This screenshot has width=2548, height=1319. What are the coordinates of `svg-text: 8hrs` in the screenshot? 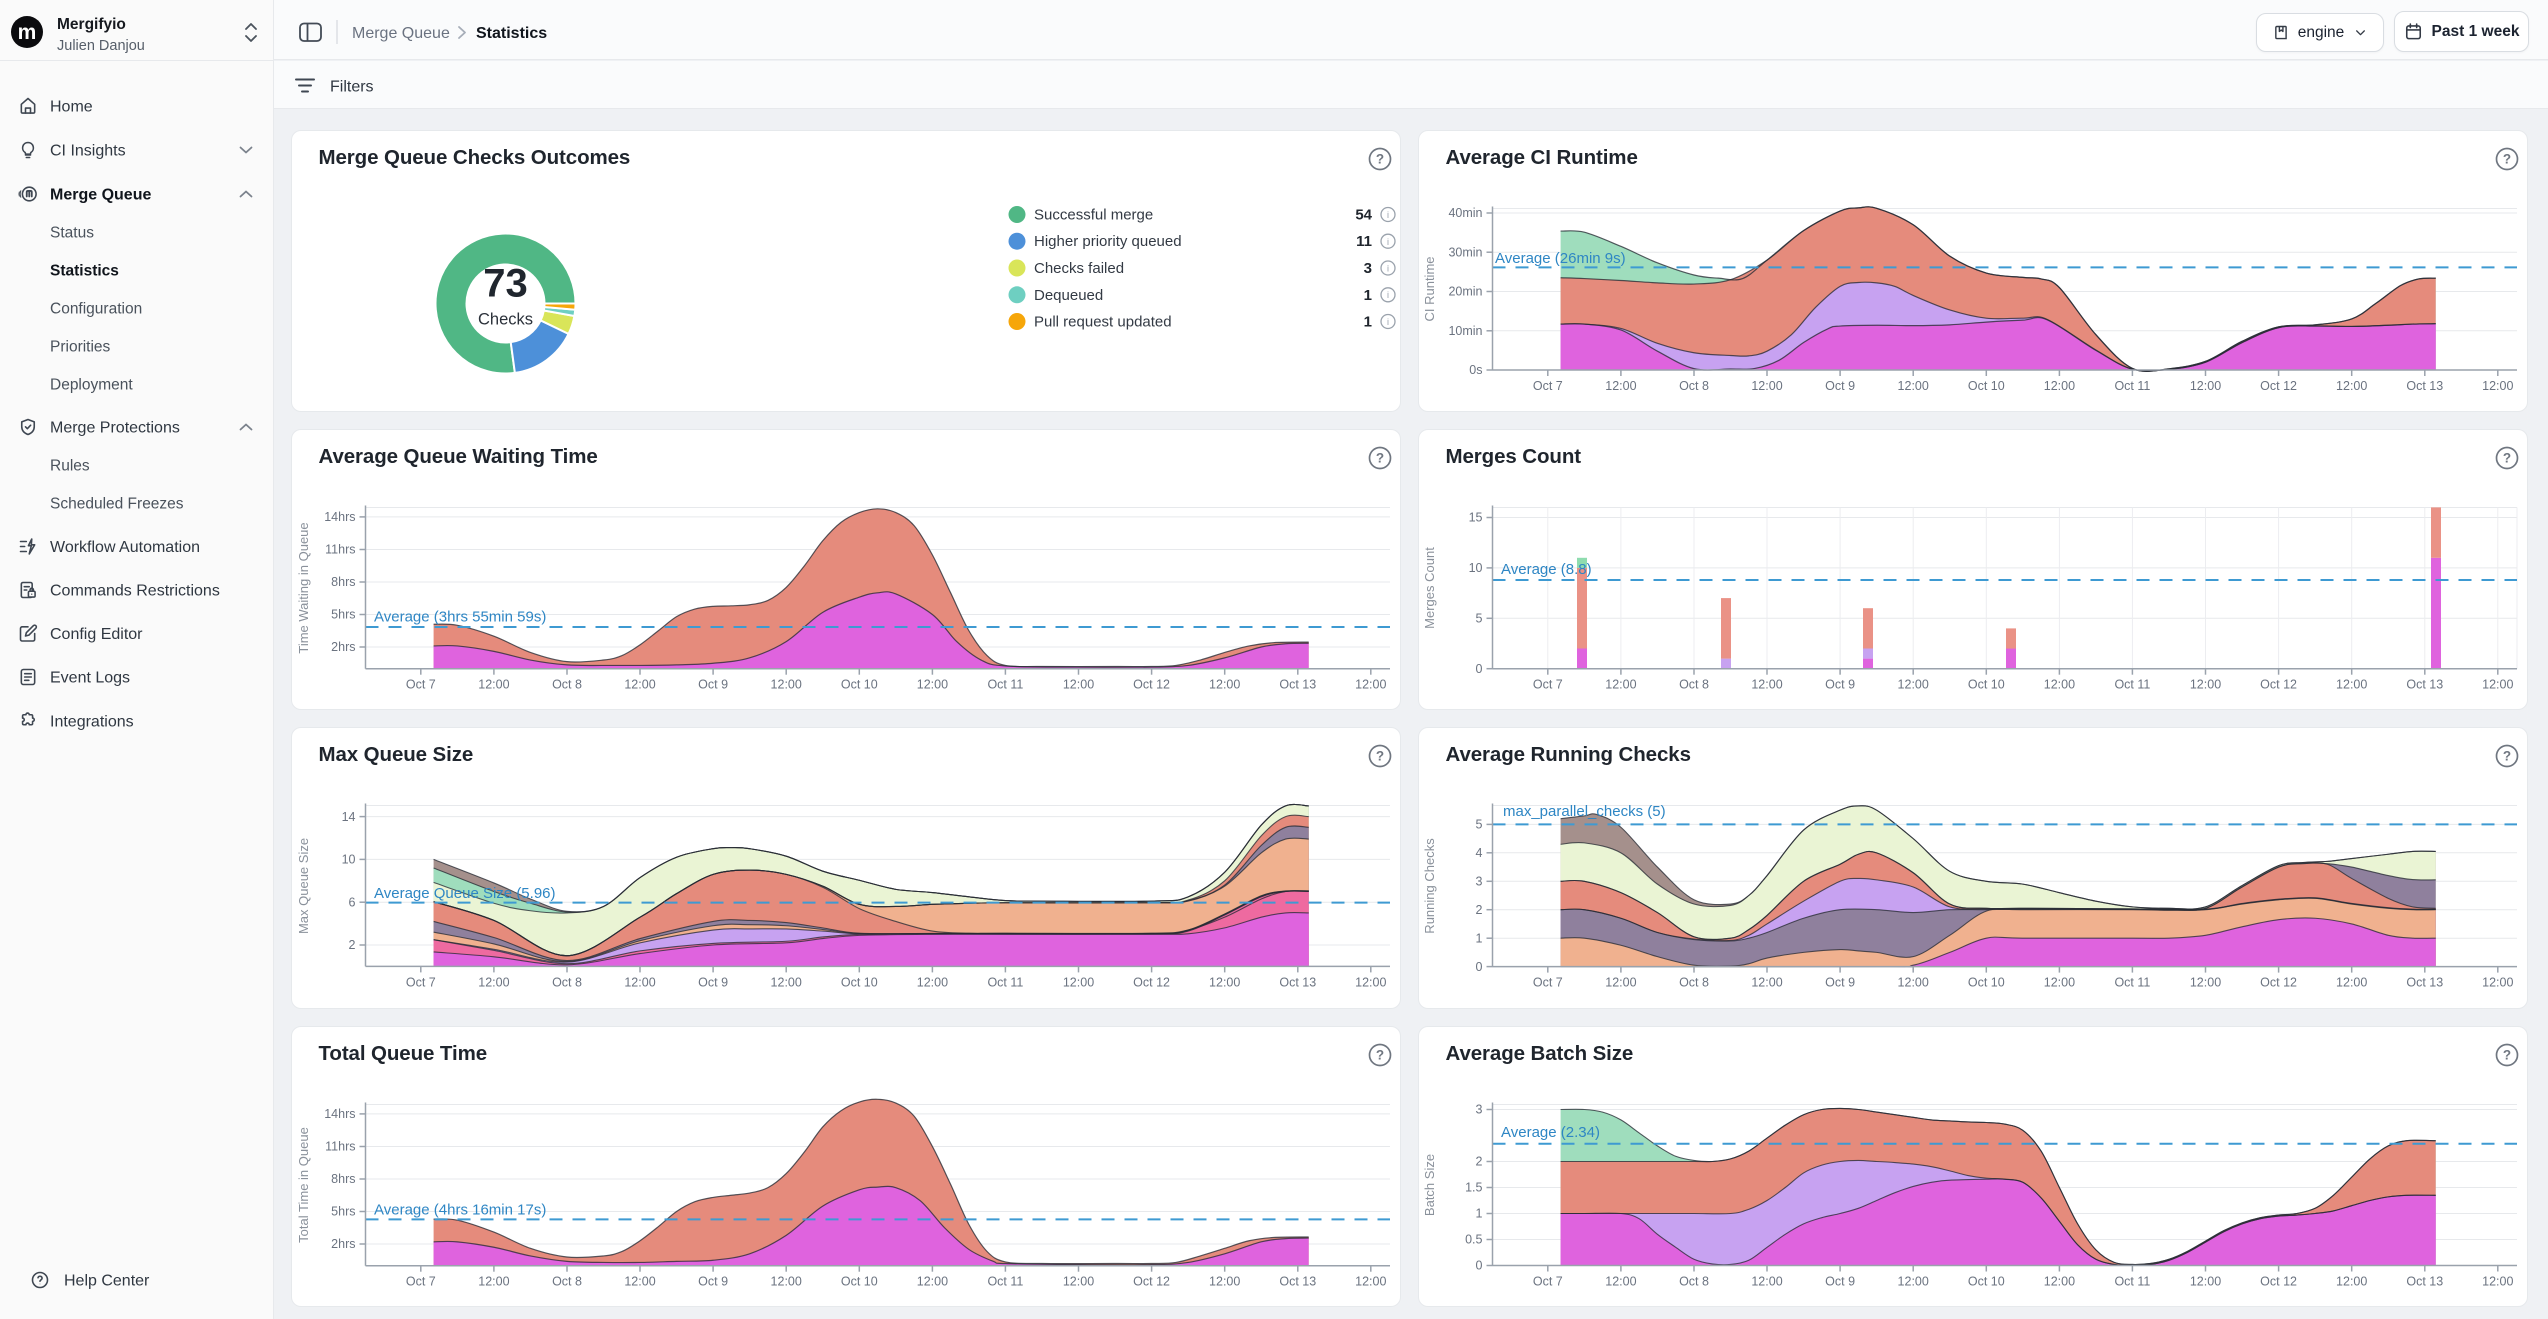 It's located at (343, 1179).